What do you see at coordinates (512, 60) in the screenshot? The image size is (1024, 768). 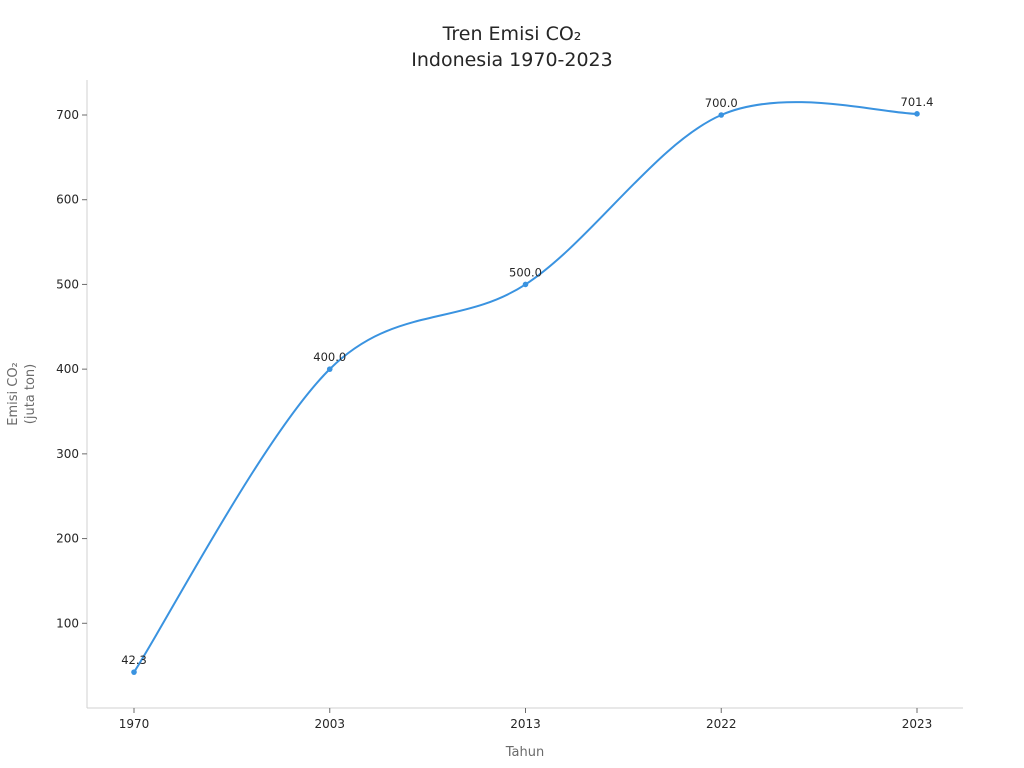 I see `chart-title-line-2: Indonesia 1970-2023` at bounding box center [512, 60].